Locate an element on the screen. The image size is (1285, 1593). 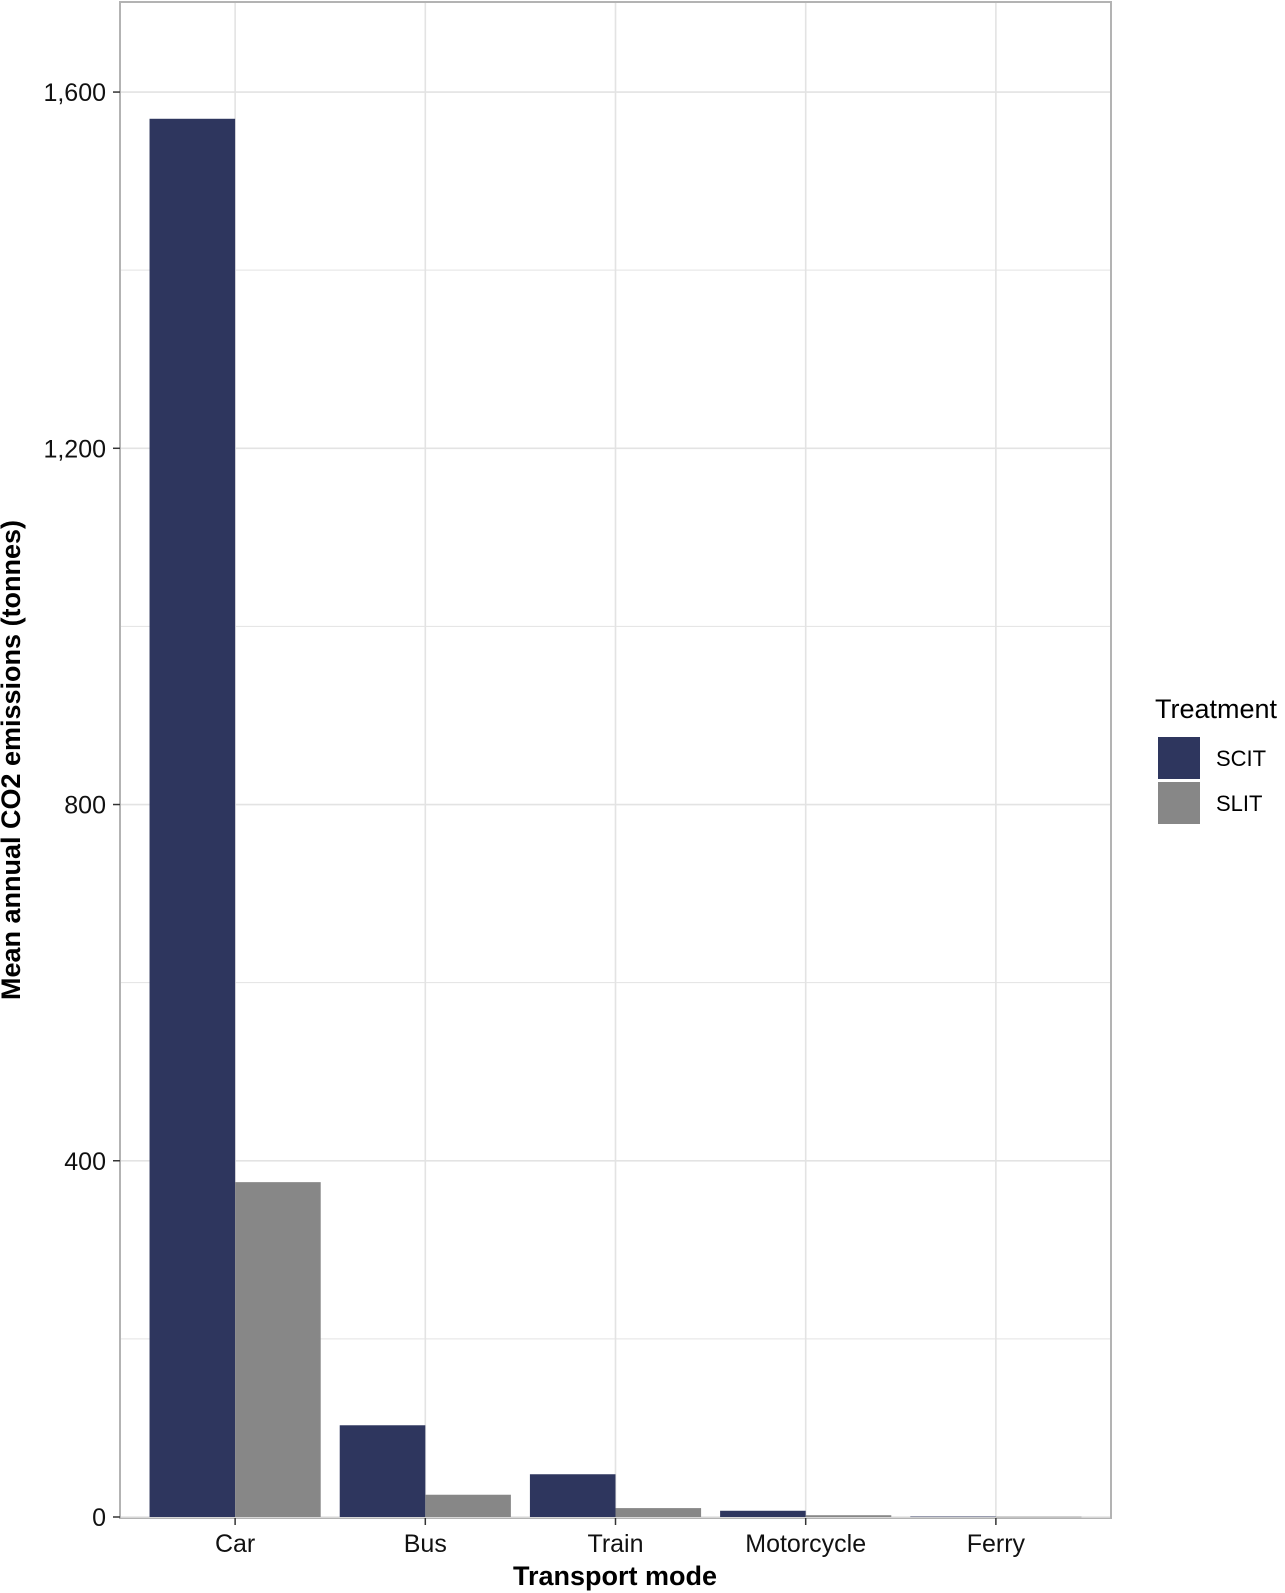
x-tick-label: Train is located at coordinates (615, 1544).